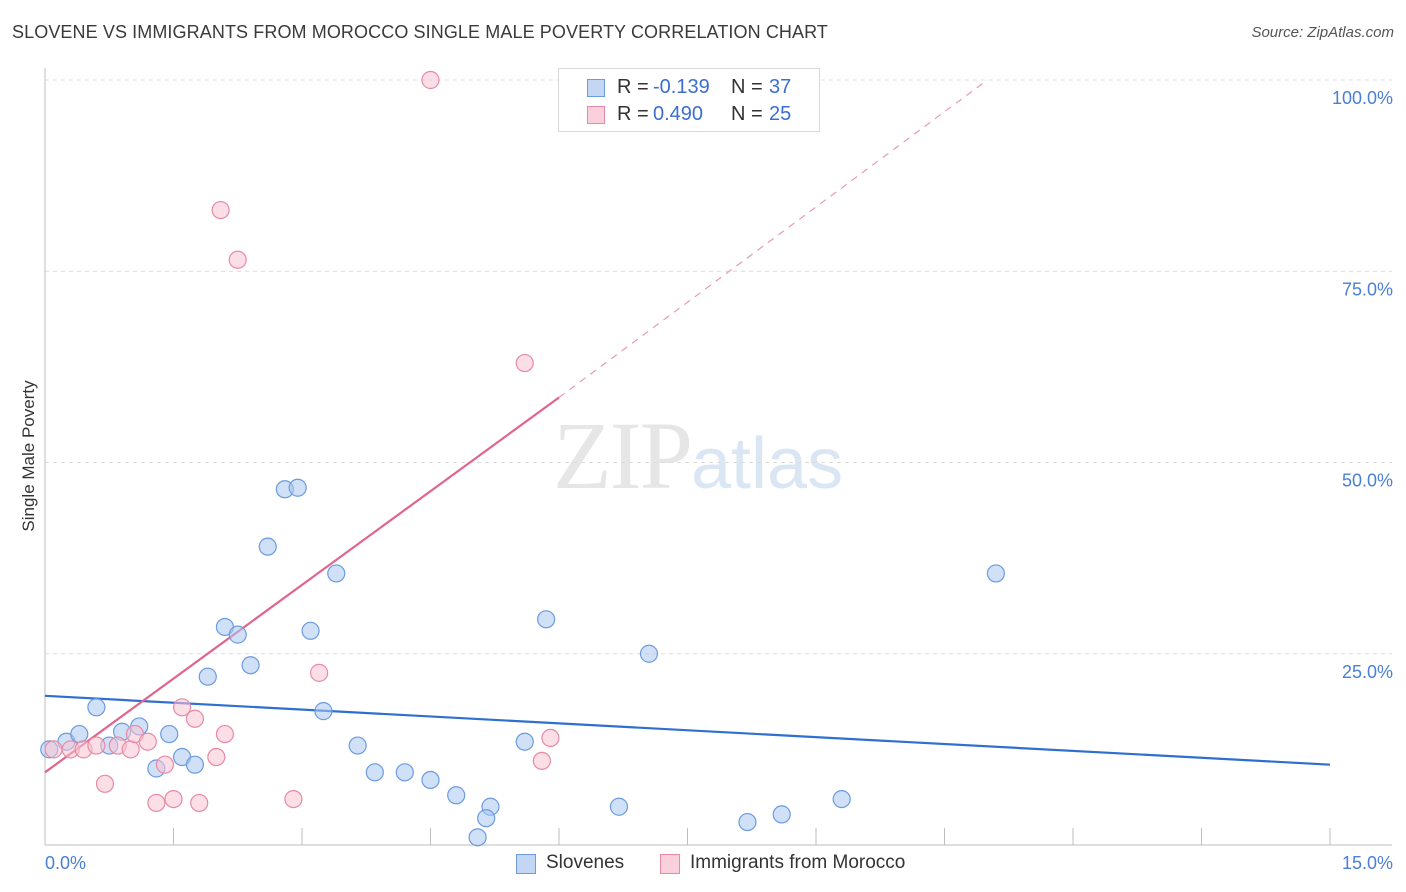 This screenshot has width=1406, height=892. I want to click on watermark-atlas: atlas, so click(767, 464).